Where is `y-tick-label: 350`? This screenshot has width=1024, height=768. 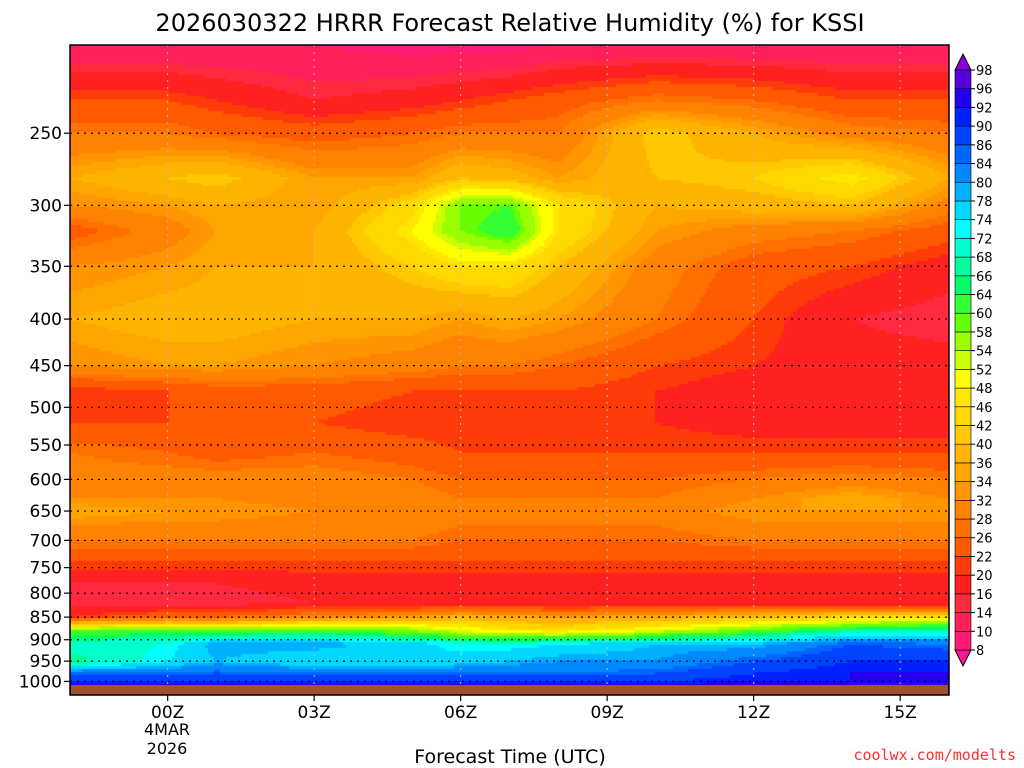
y-tick-label: 350 is located at coordinates (46, 267).